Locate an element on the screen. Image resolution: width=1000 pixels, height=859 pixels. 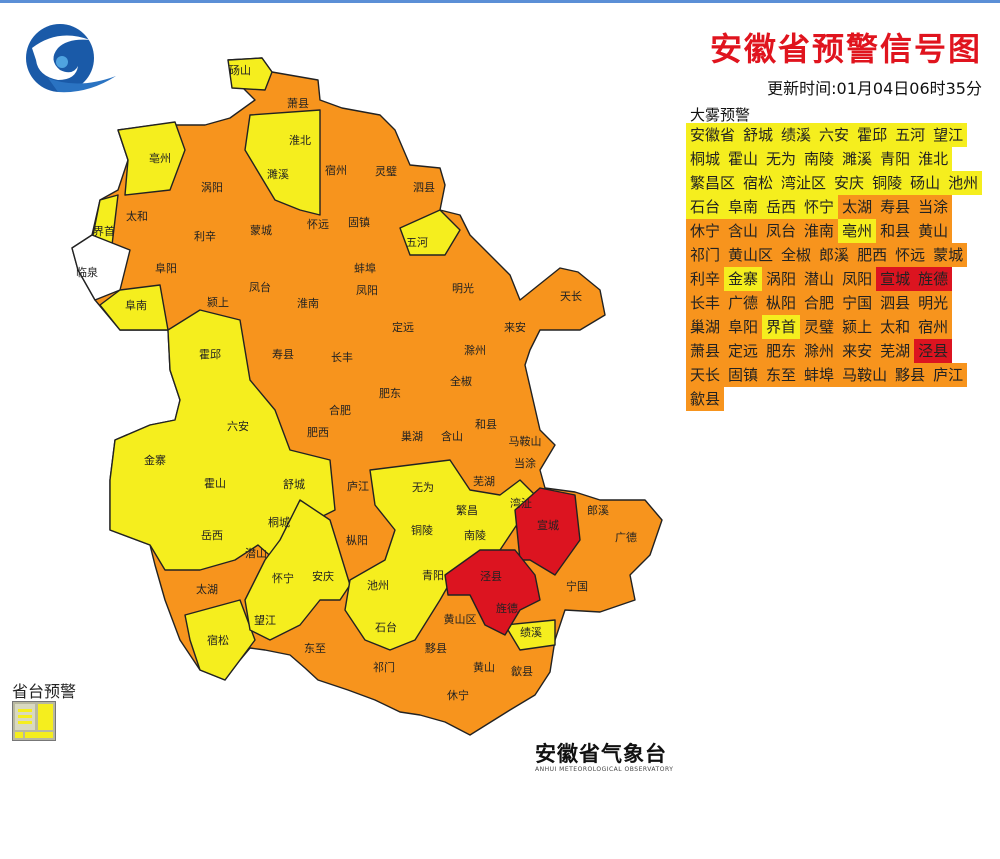
warning-row: 歙县 is located at coordinates (836, 399).